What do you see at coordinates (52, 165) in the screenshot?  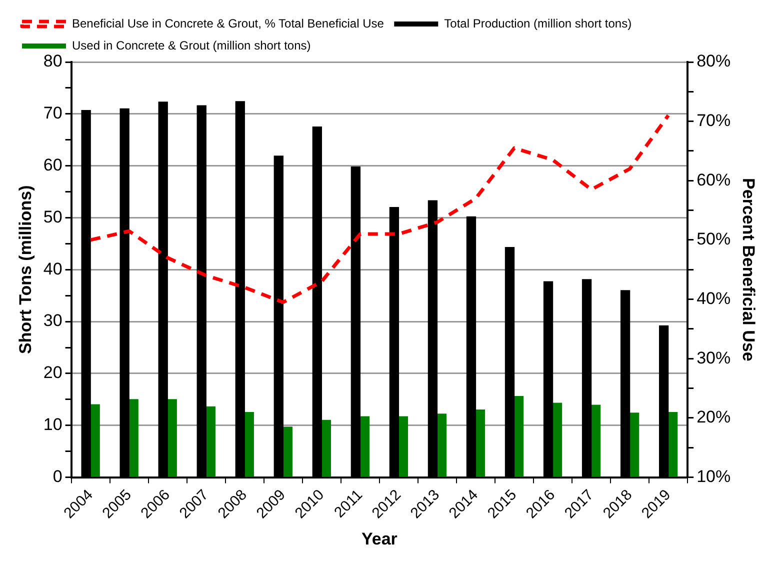 I see `y-tick-label: 60` at bounding box center [52, 165].